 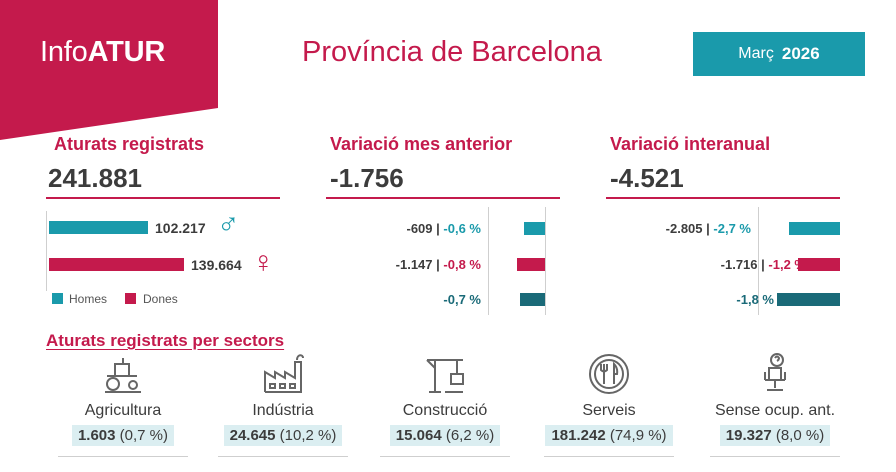 What do you see at coordinates (452, 52) in the screenshot?
I see `page-title: Província de Barcelona` at bounding box center [452, 52].